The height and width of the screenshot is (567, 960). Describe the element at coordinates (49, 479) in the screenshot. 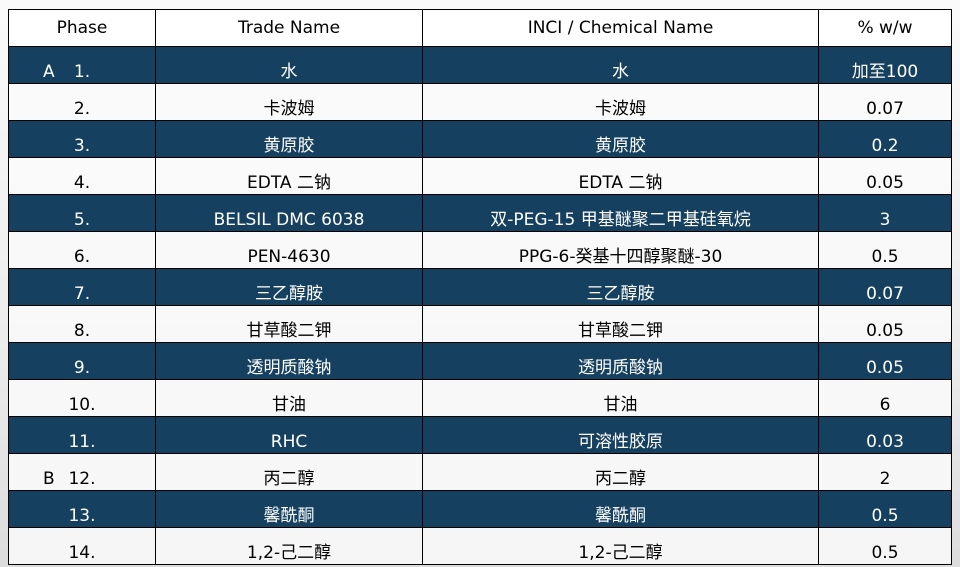

I see `phase-group: B` at that location.